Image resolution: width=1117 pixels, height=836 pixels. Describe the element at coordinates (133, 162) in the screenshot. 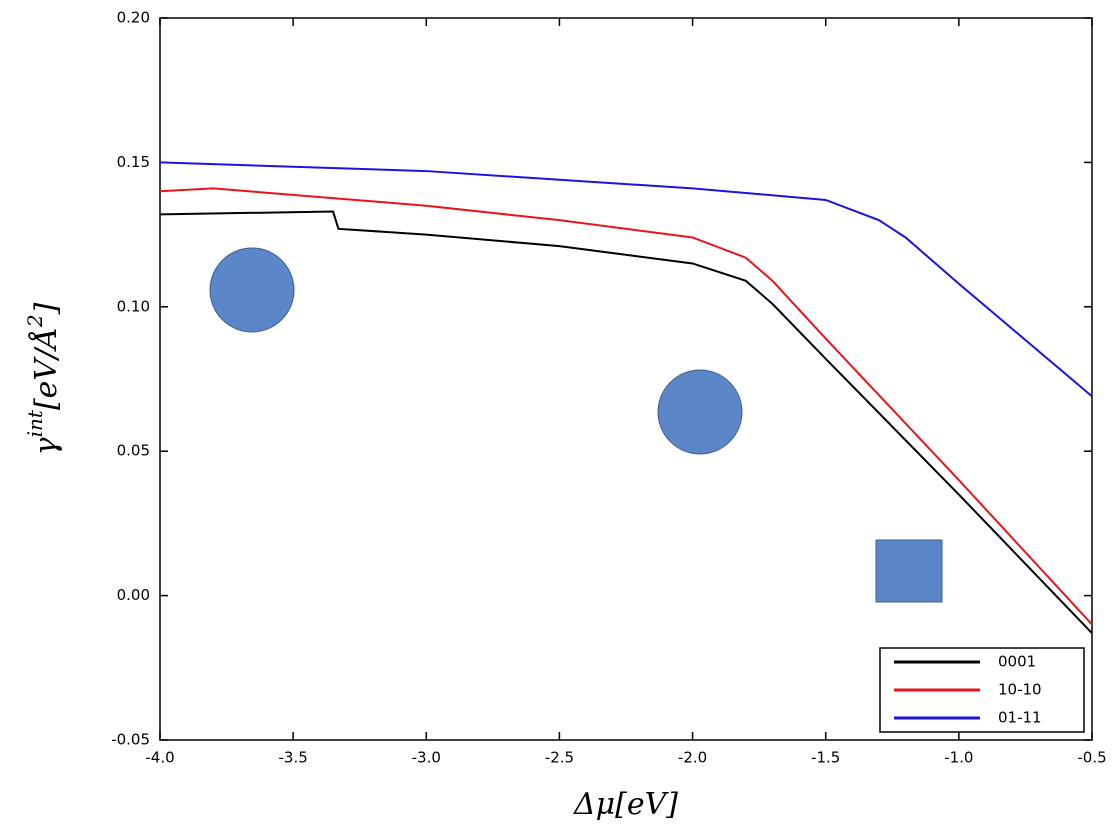

I see `y-tick-label: 0.15` at that location.